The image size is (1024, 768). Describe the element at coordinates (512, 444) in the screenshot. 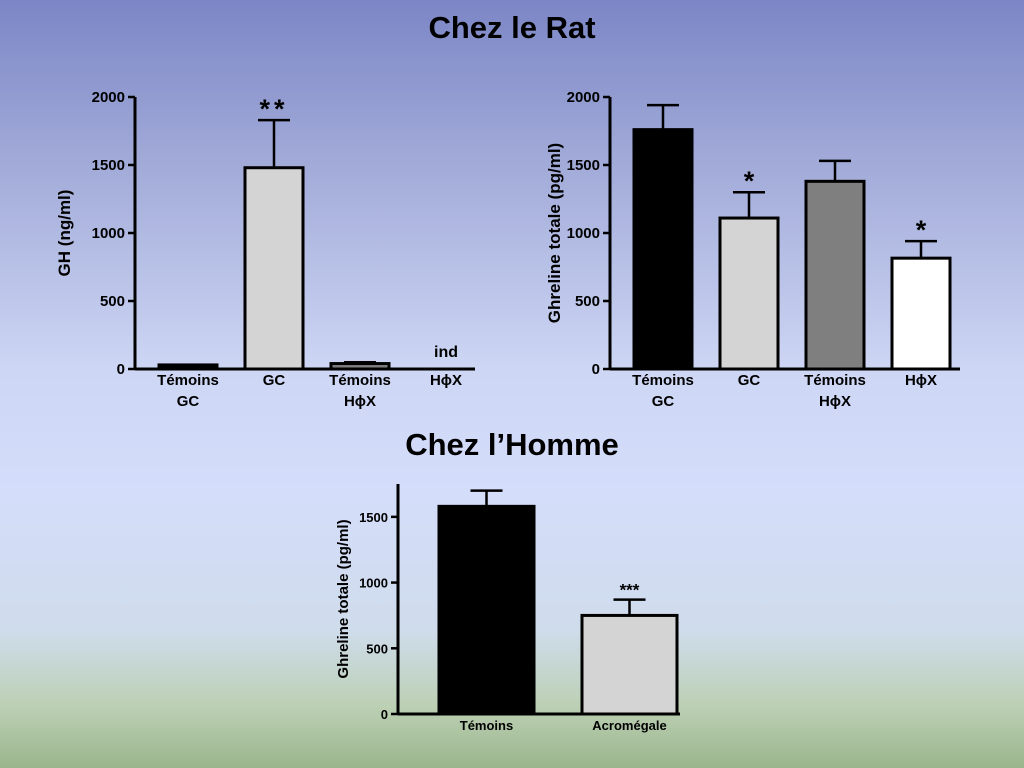

I see `heading-chez-l-homme: Chez l’Homme` at that location.